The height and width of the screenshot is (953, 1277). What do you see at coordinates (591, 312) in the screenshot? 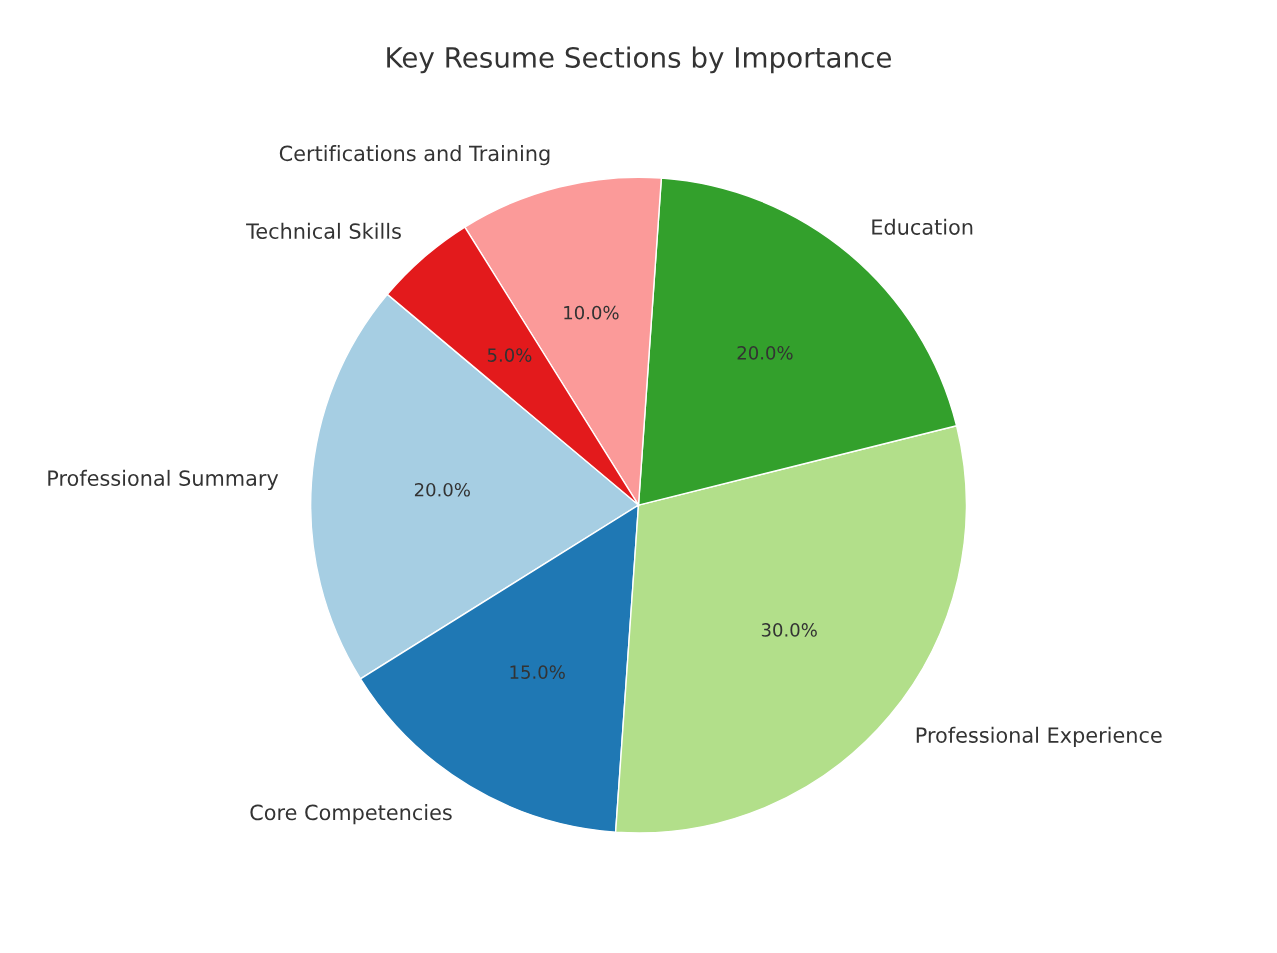
I see `data-label: 10.0%` at bounding box center [591, 312].